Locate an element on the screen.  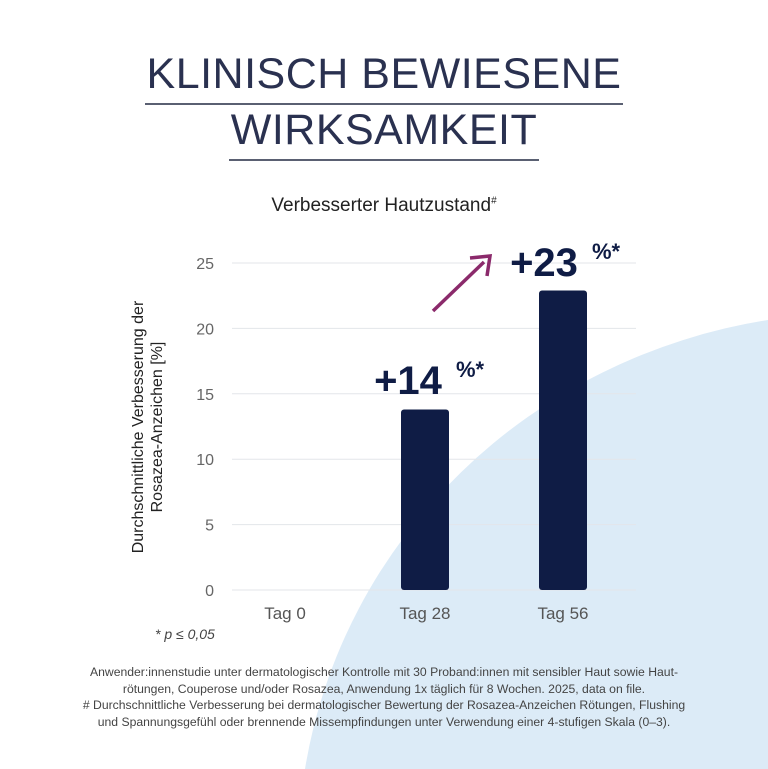
title-line-1: KLINISCH BEWIESENE is located at coordinates (384, 77).